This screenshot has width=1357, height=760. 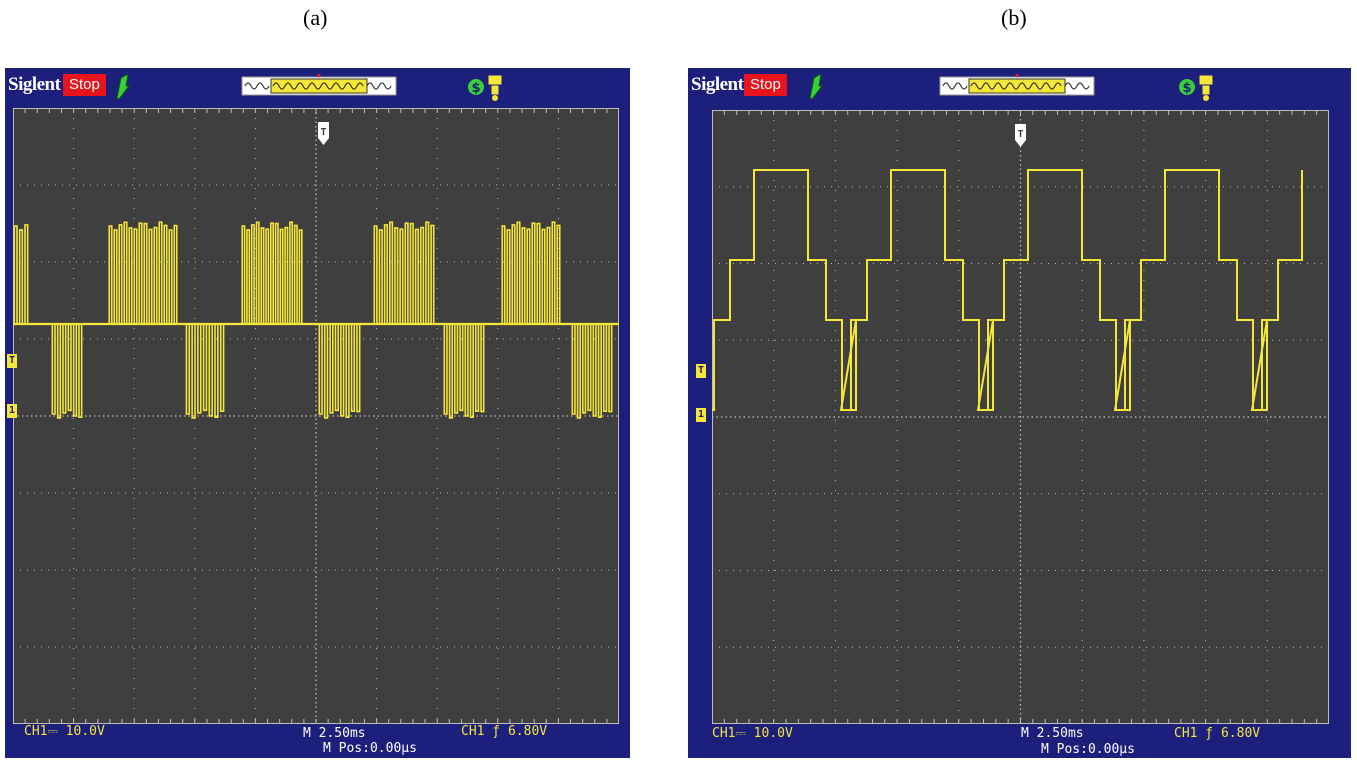 I want to click on panel-a-label: (a), so click(x=315, y=17).